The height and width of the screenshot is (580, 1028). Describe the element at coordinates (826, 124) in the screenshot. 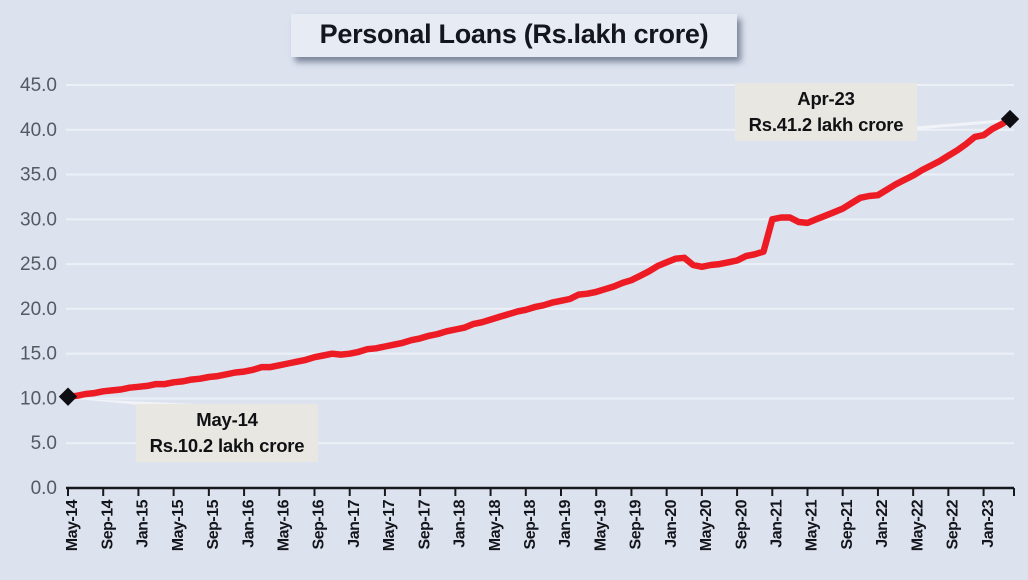

I see `annotation-apr-23-value: Rs.41.2 lakh crore` at that location.